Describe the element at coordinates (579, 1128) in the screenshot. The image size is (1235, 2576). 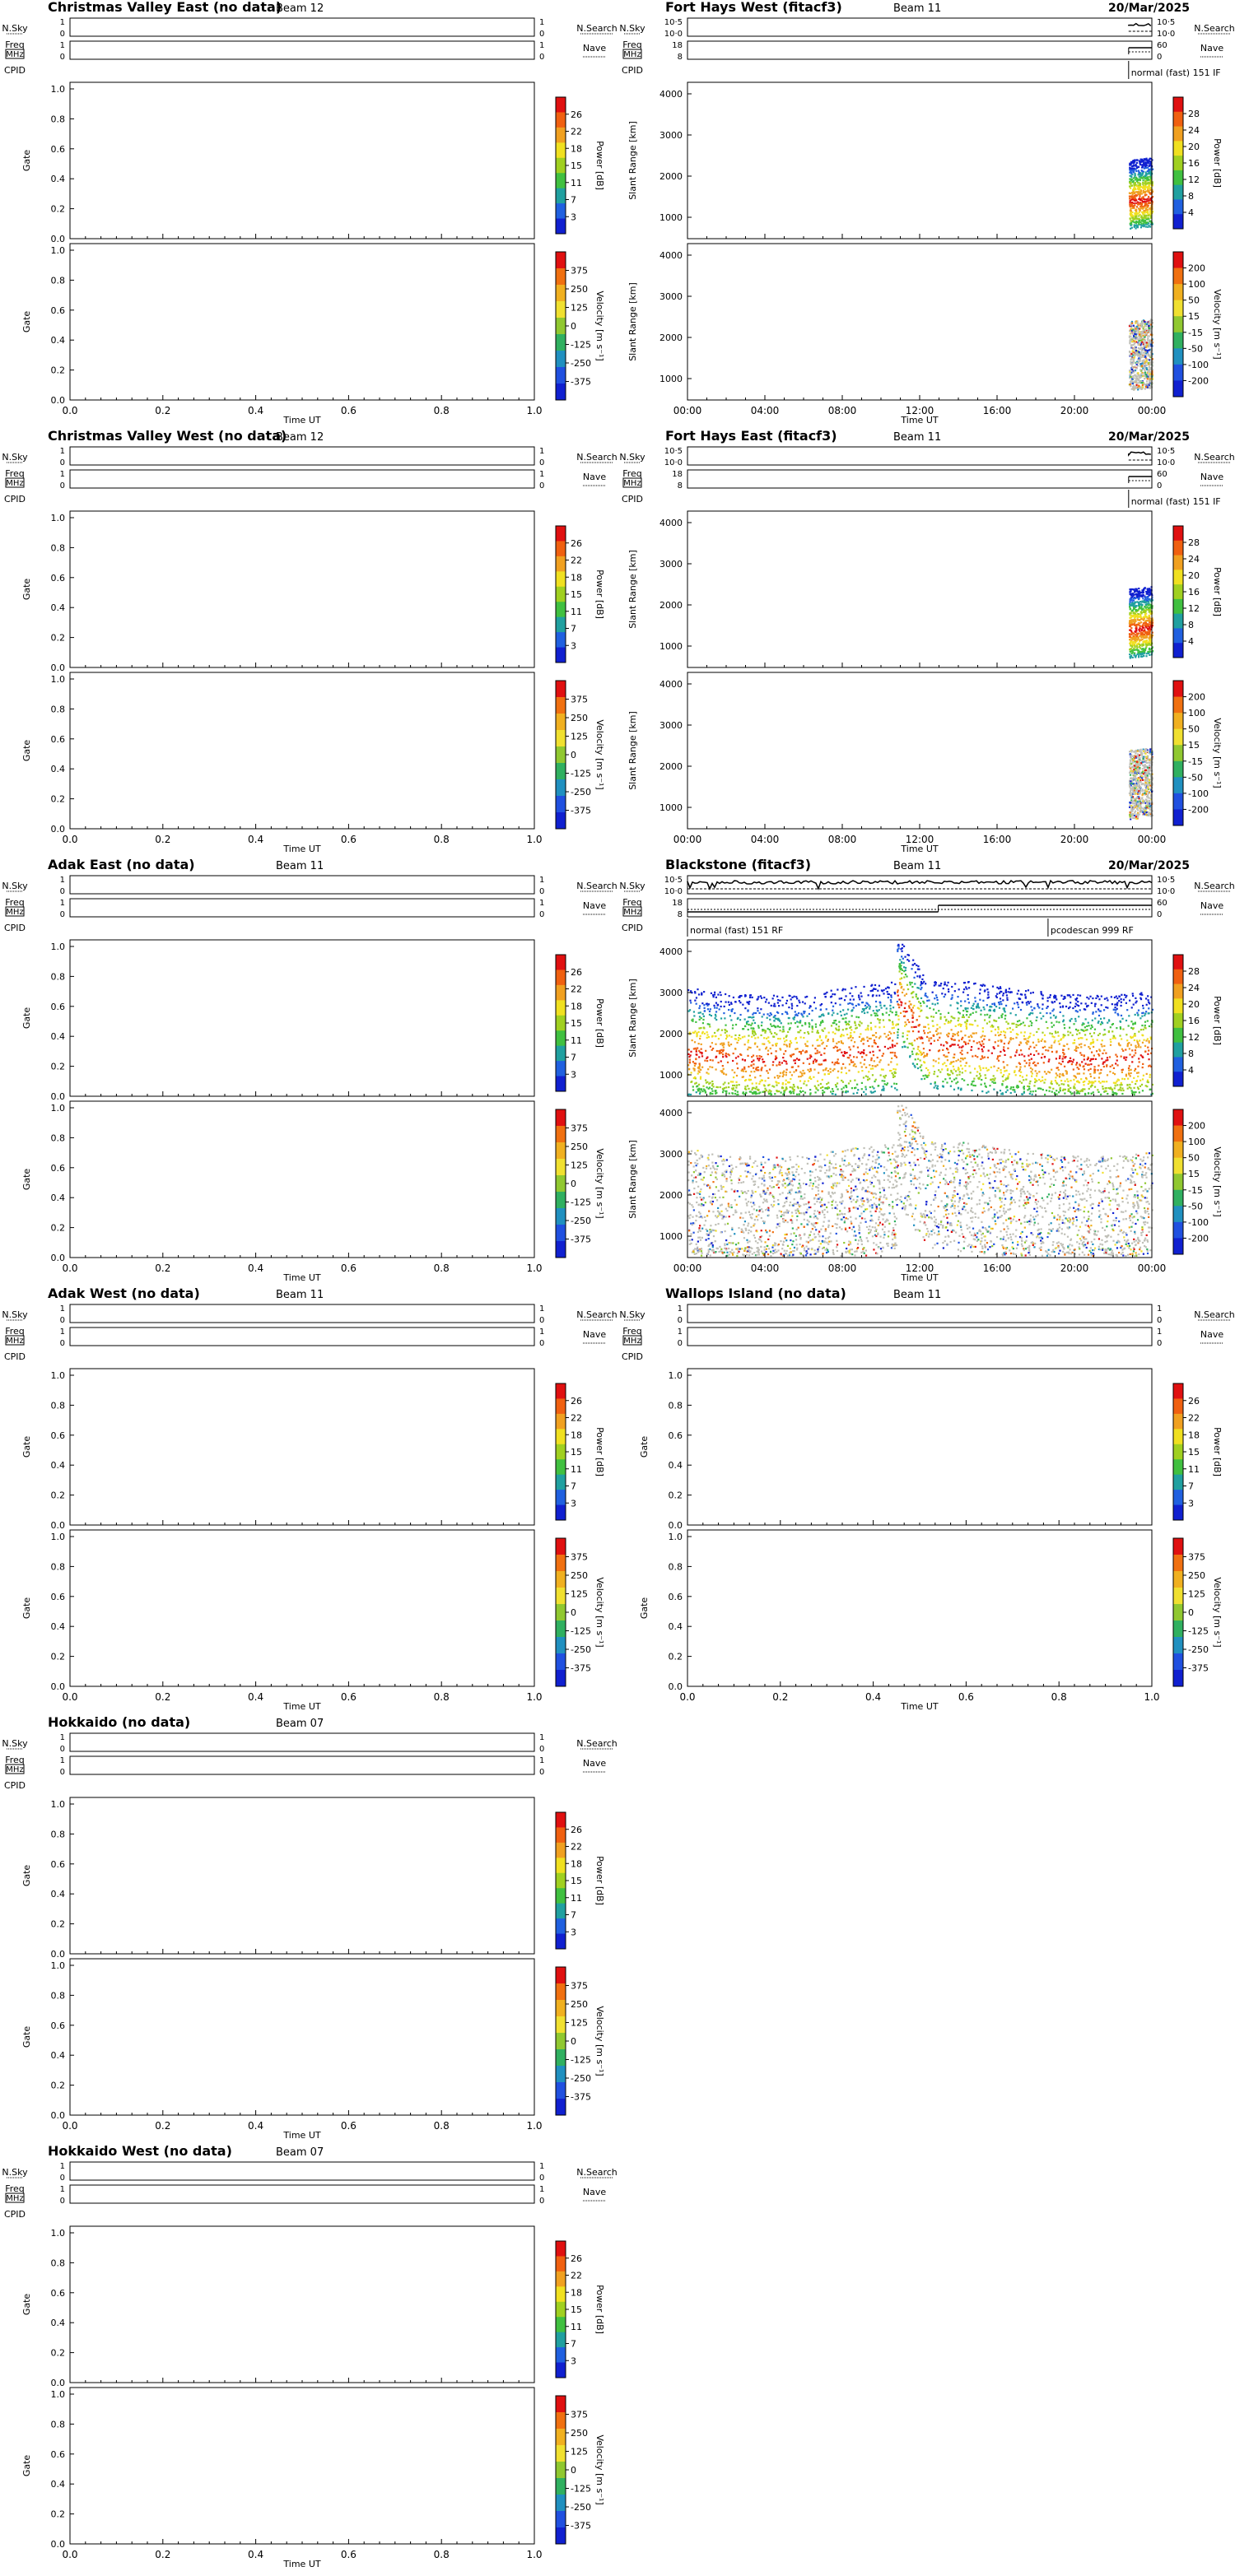
I see `velocity-colorbar-tick-label: 375` at that location.